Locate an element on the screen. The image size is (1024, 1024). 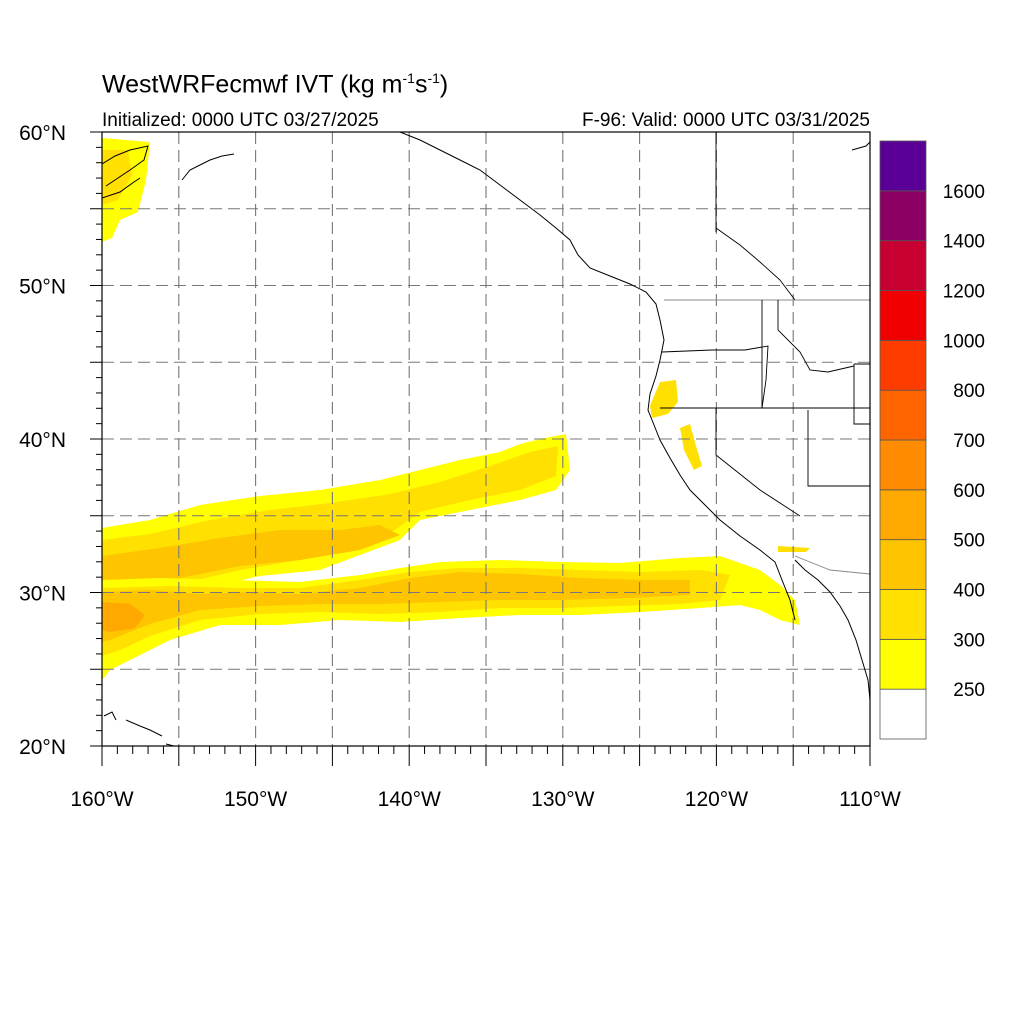
lon-label: 120°W is located at coordinates (716, 799).